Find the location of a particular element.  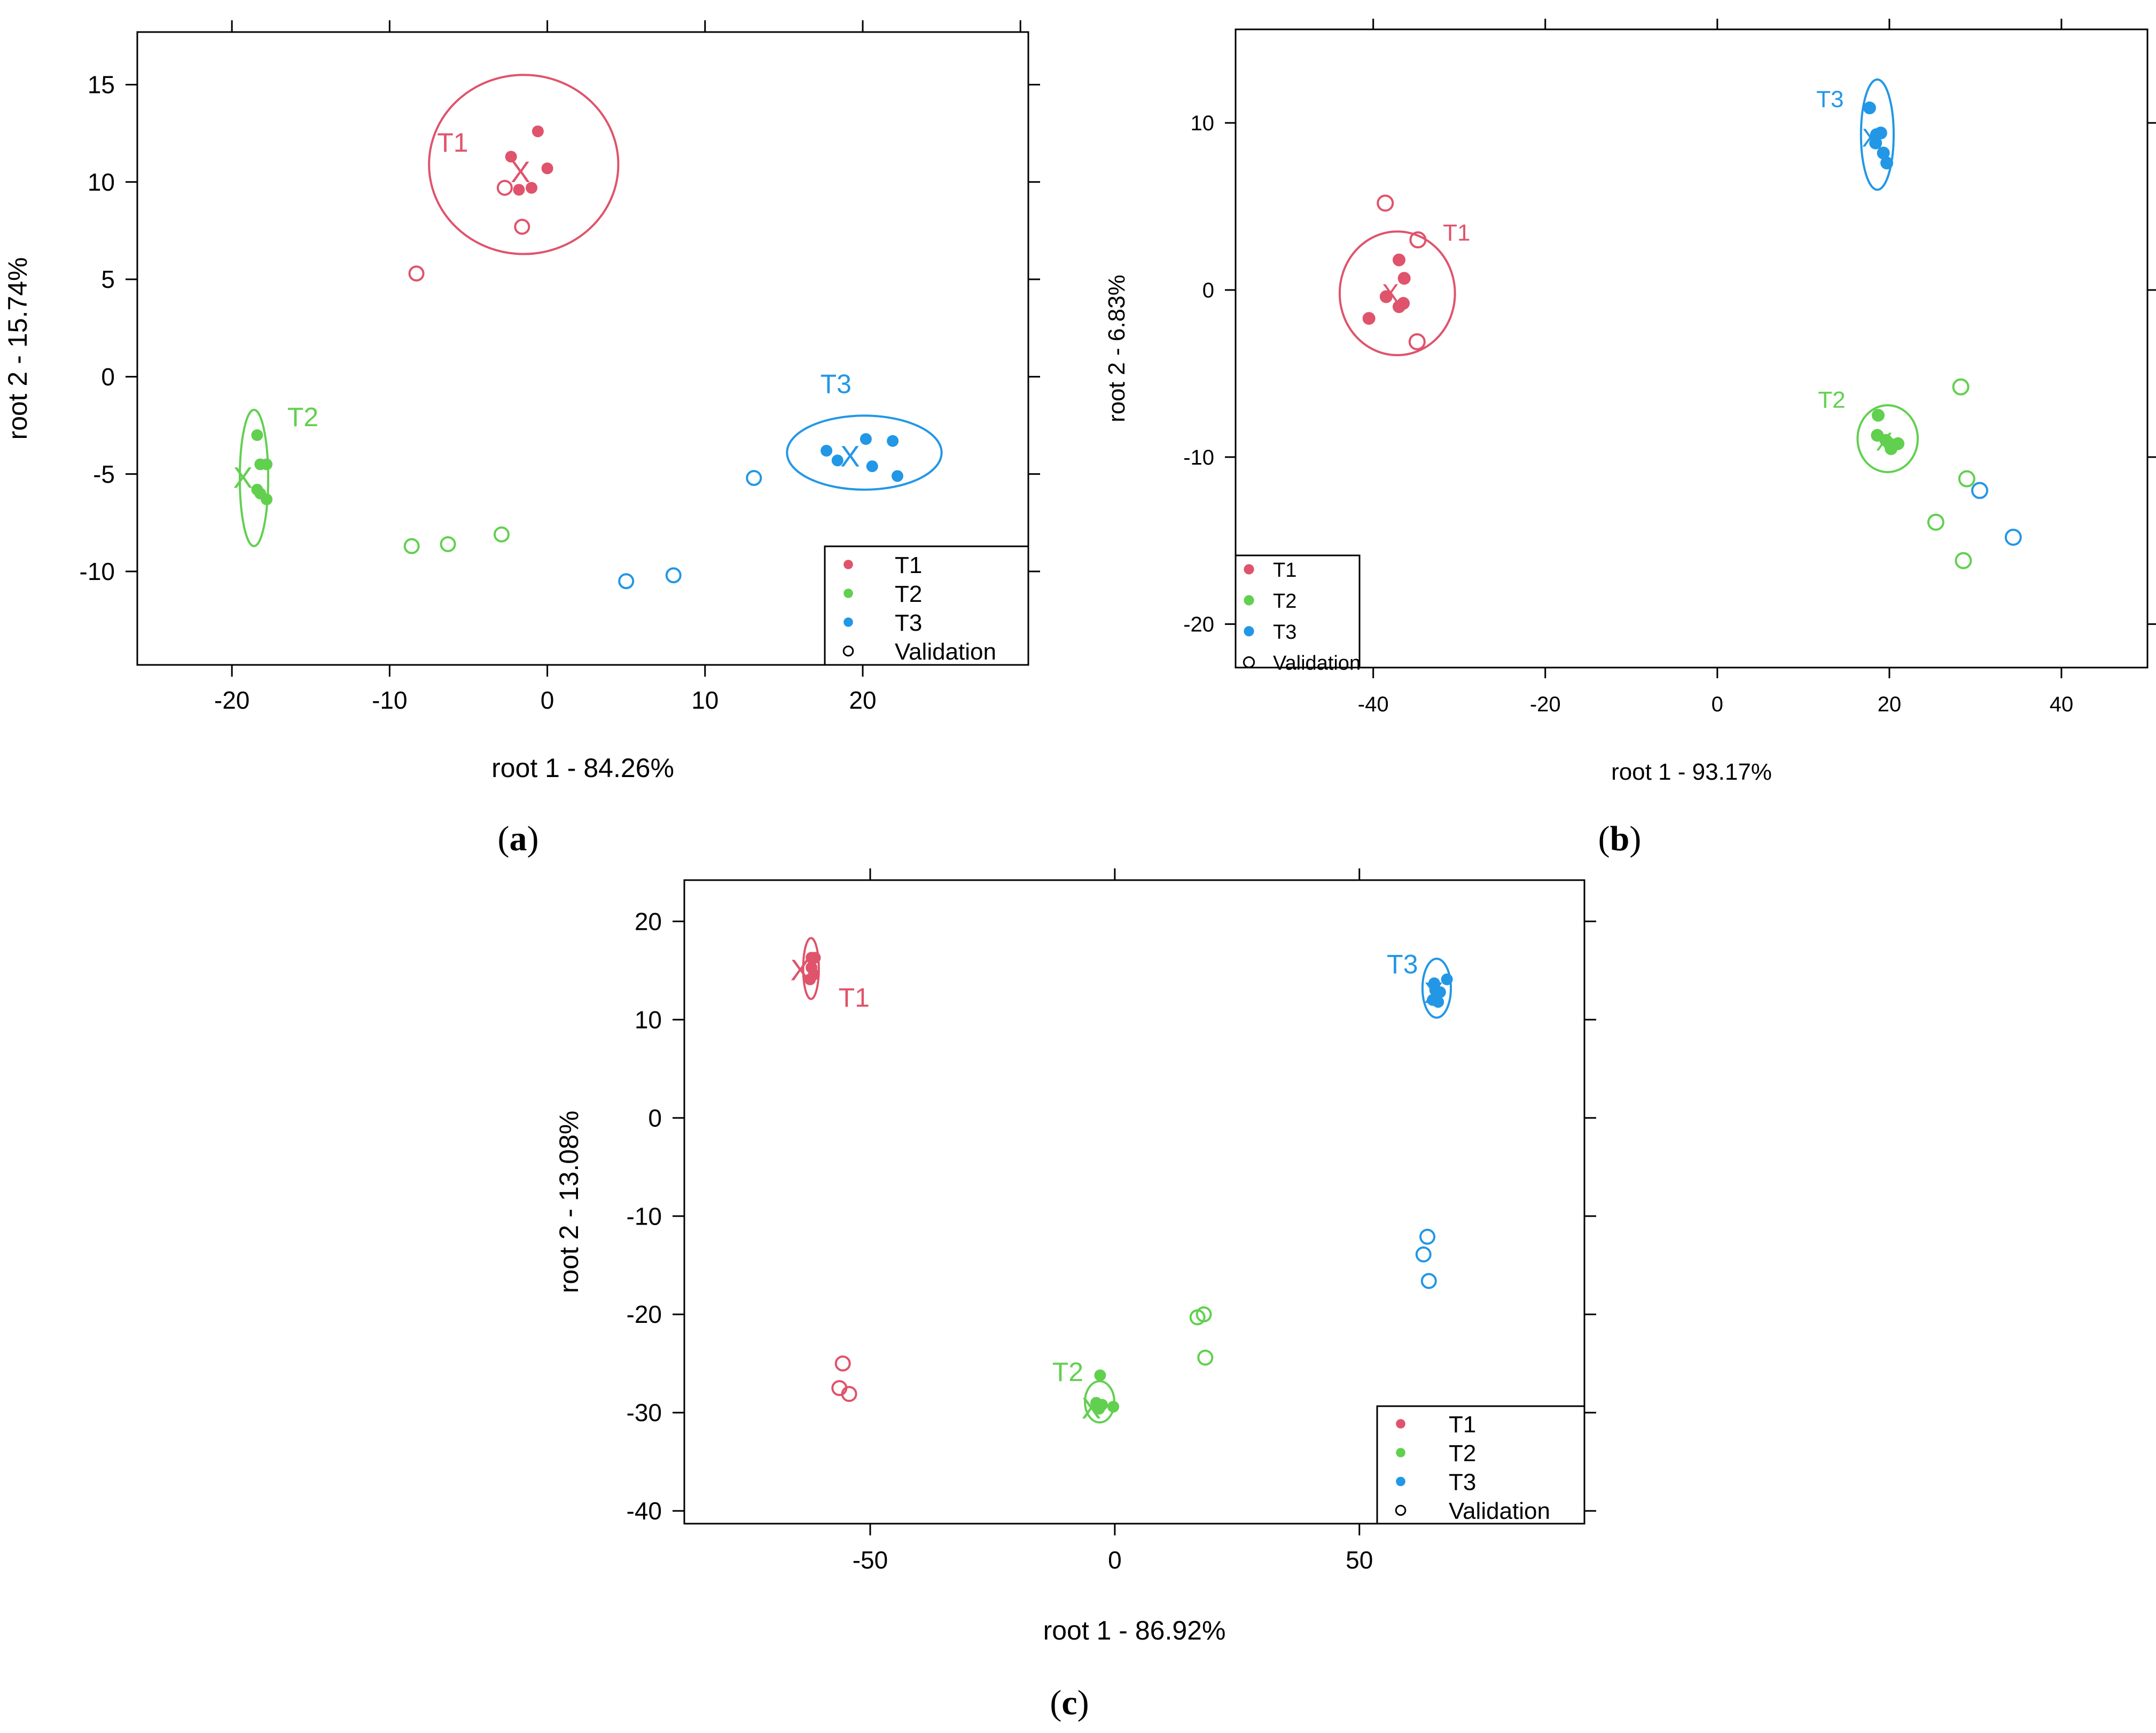

panel-c-legend-marker-t1 is located at coordinates (1401, 1424).